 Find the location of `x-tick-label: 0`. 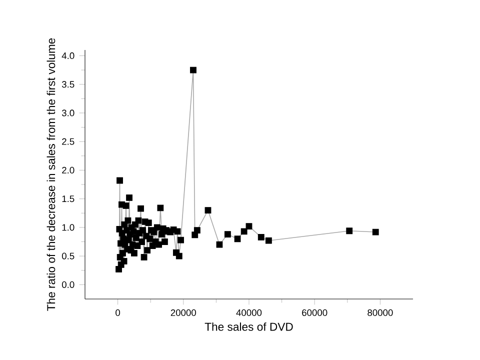

x-tick-label: 0 is located at coordinates (118, 312).